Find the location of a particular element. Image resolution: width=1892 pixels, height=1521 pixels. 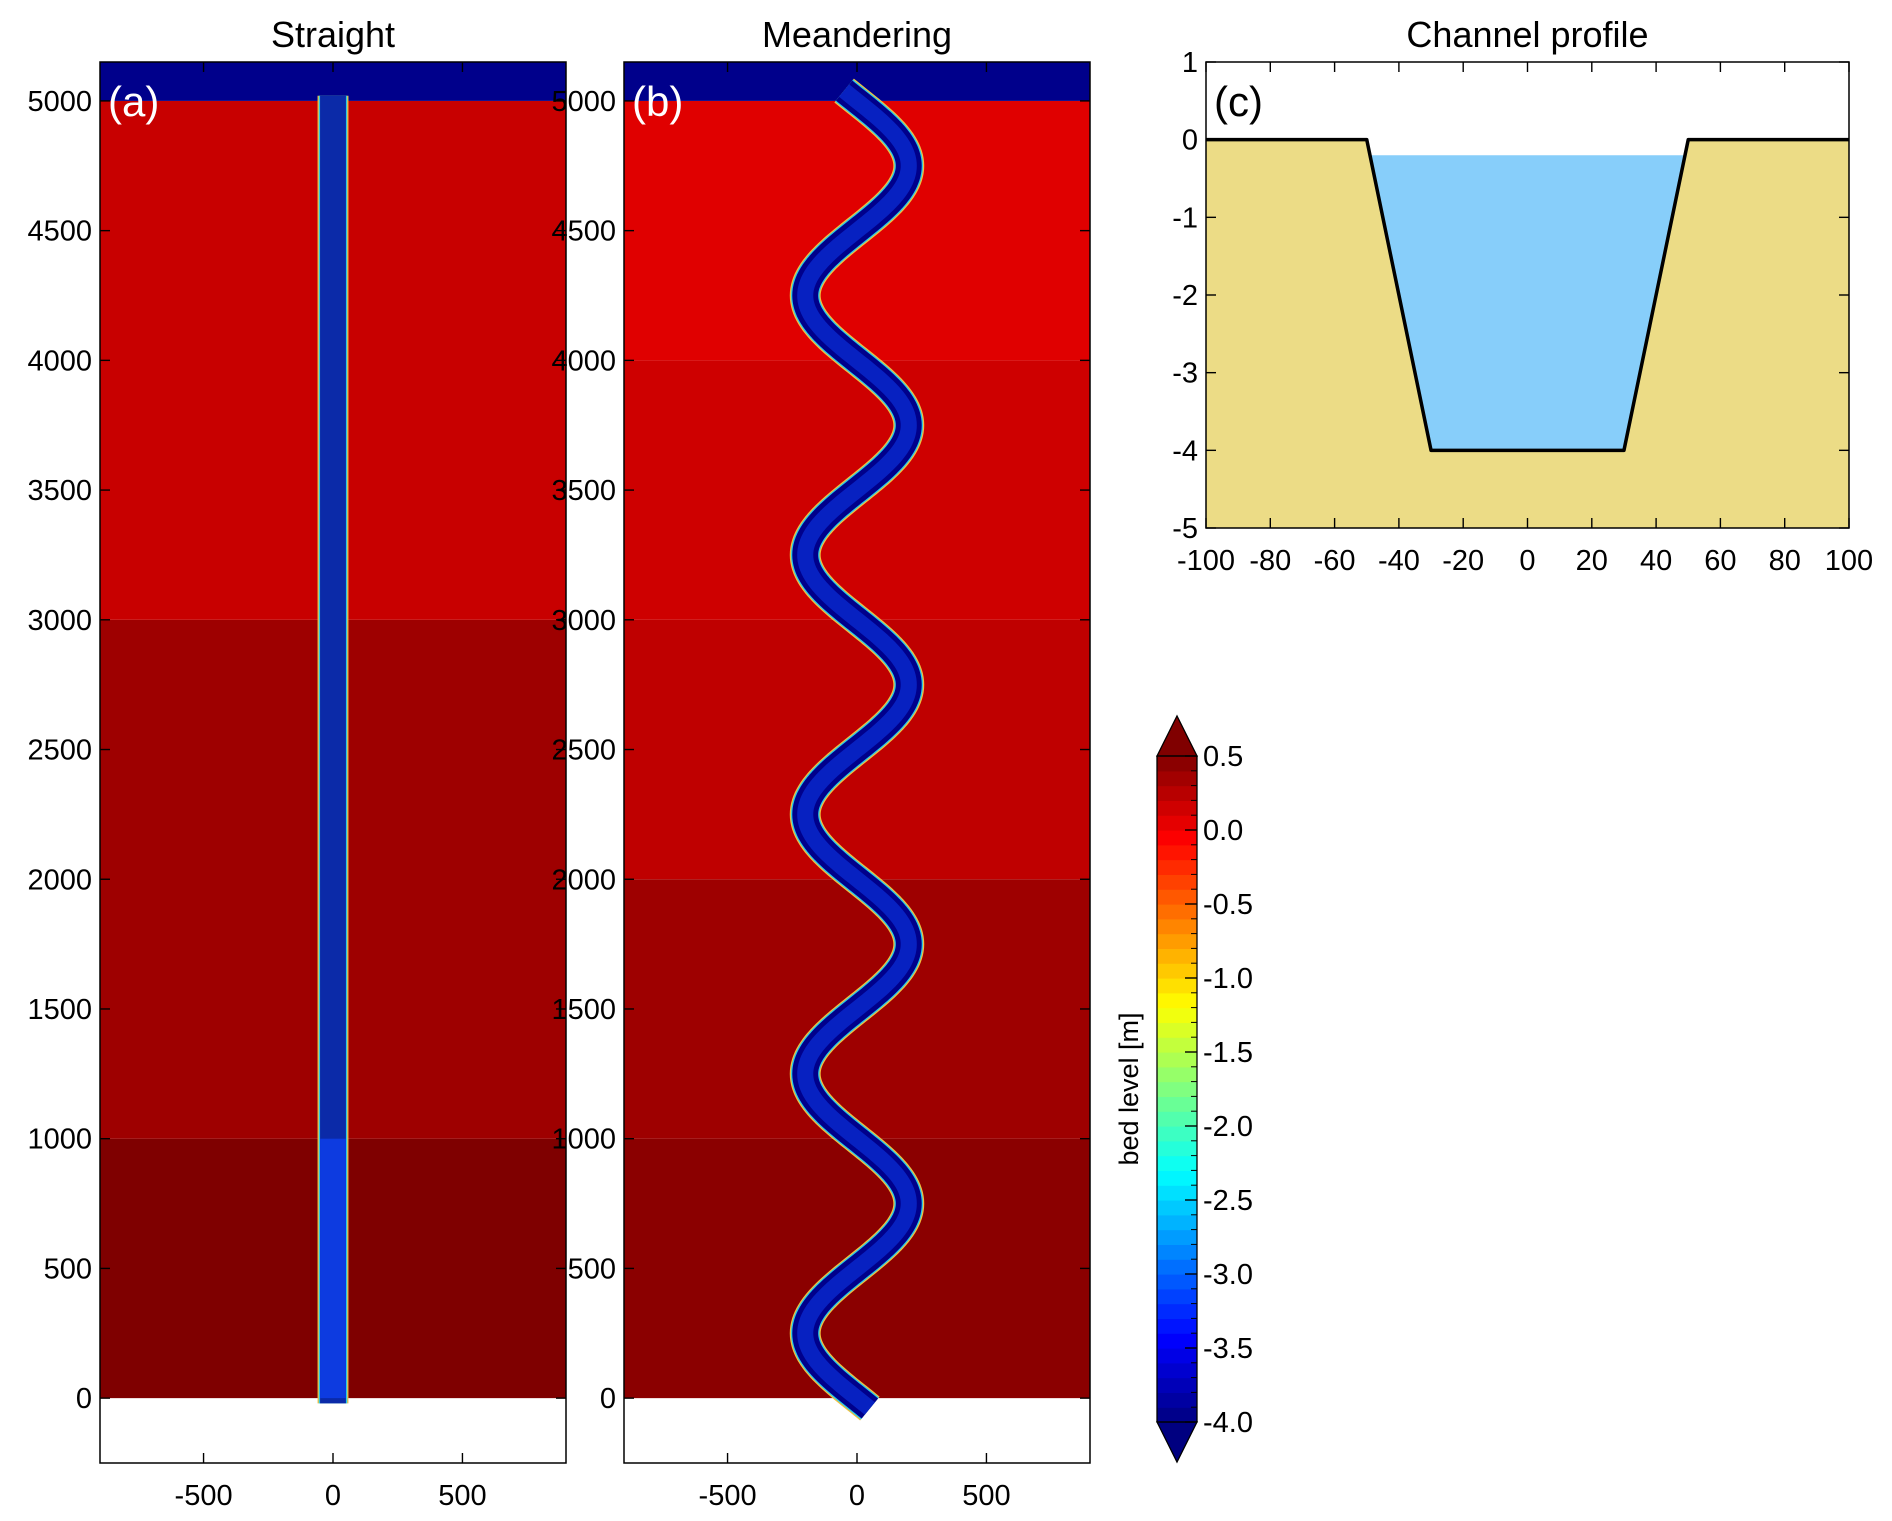

y-tick-label: 3500 is located at coordinates (59, 491).